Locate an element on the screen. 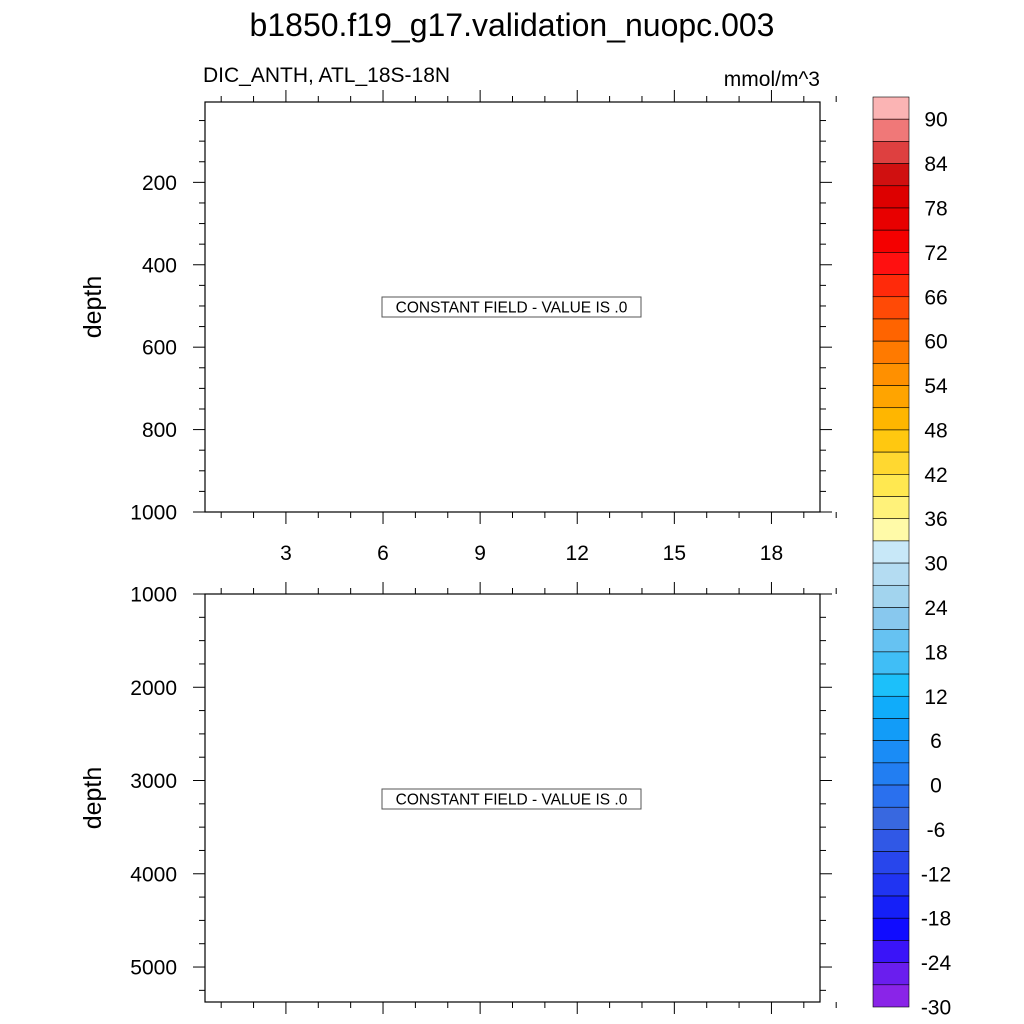 The image size is (1024, 1024). colorbar-label: -18 is located at coordinates (936, 919).